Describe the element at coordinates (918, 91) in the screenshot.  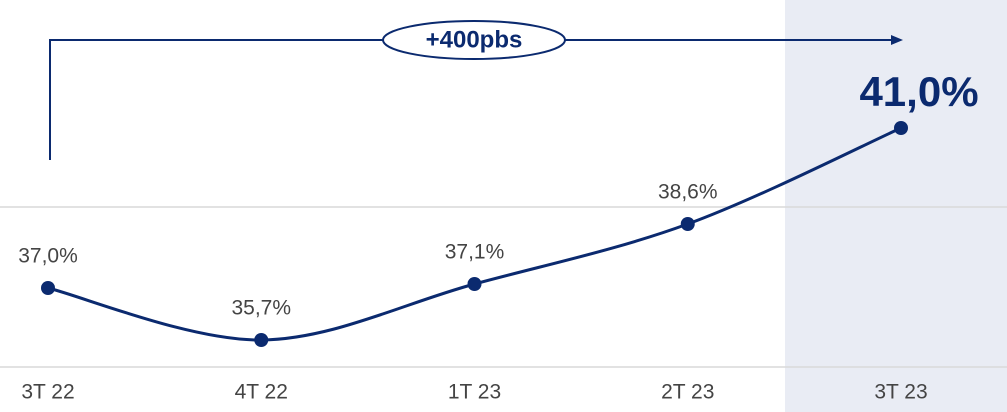
I see `data-label: 41,0%` at that location.